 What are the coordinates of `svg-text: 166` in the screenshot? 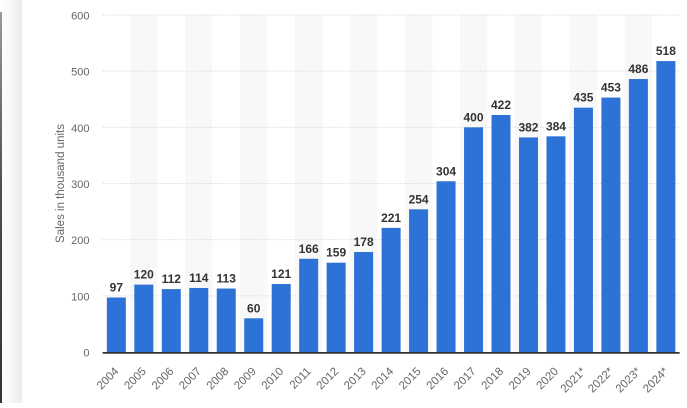 It's located at (309, 249).